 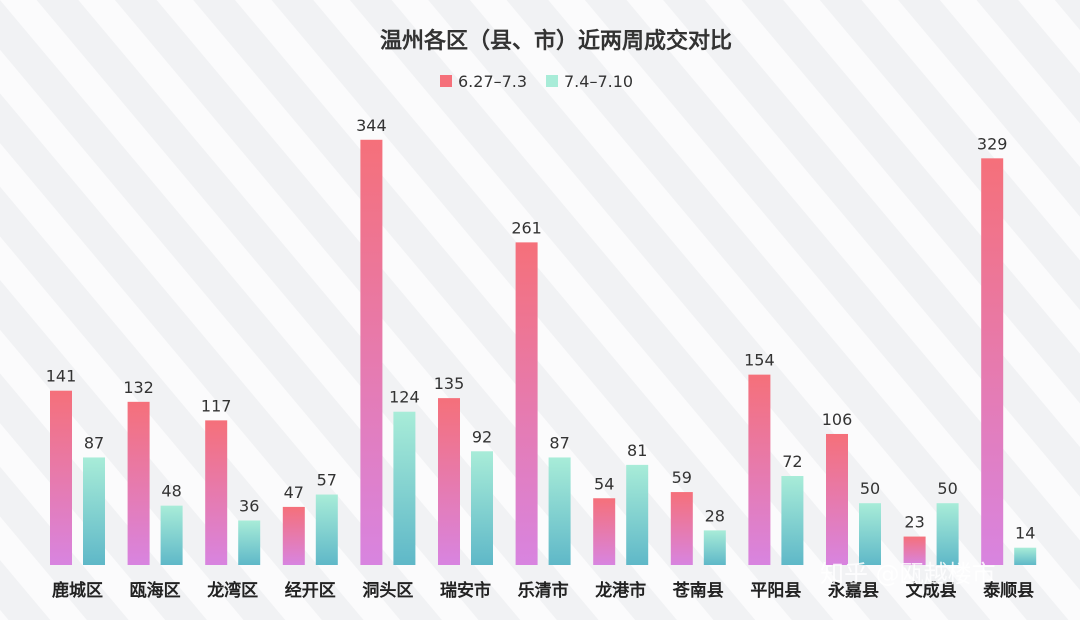 I want to click on watermark: 知乎 @瓯越楼市, so click(x=908, y=574).